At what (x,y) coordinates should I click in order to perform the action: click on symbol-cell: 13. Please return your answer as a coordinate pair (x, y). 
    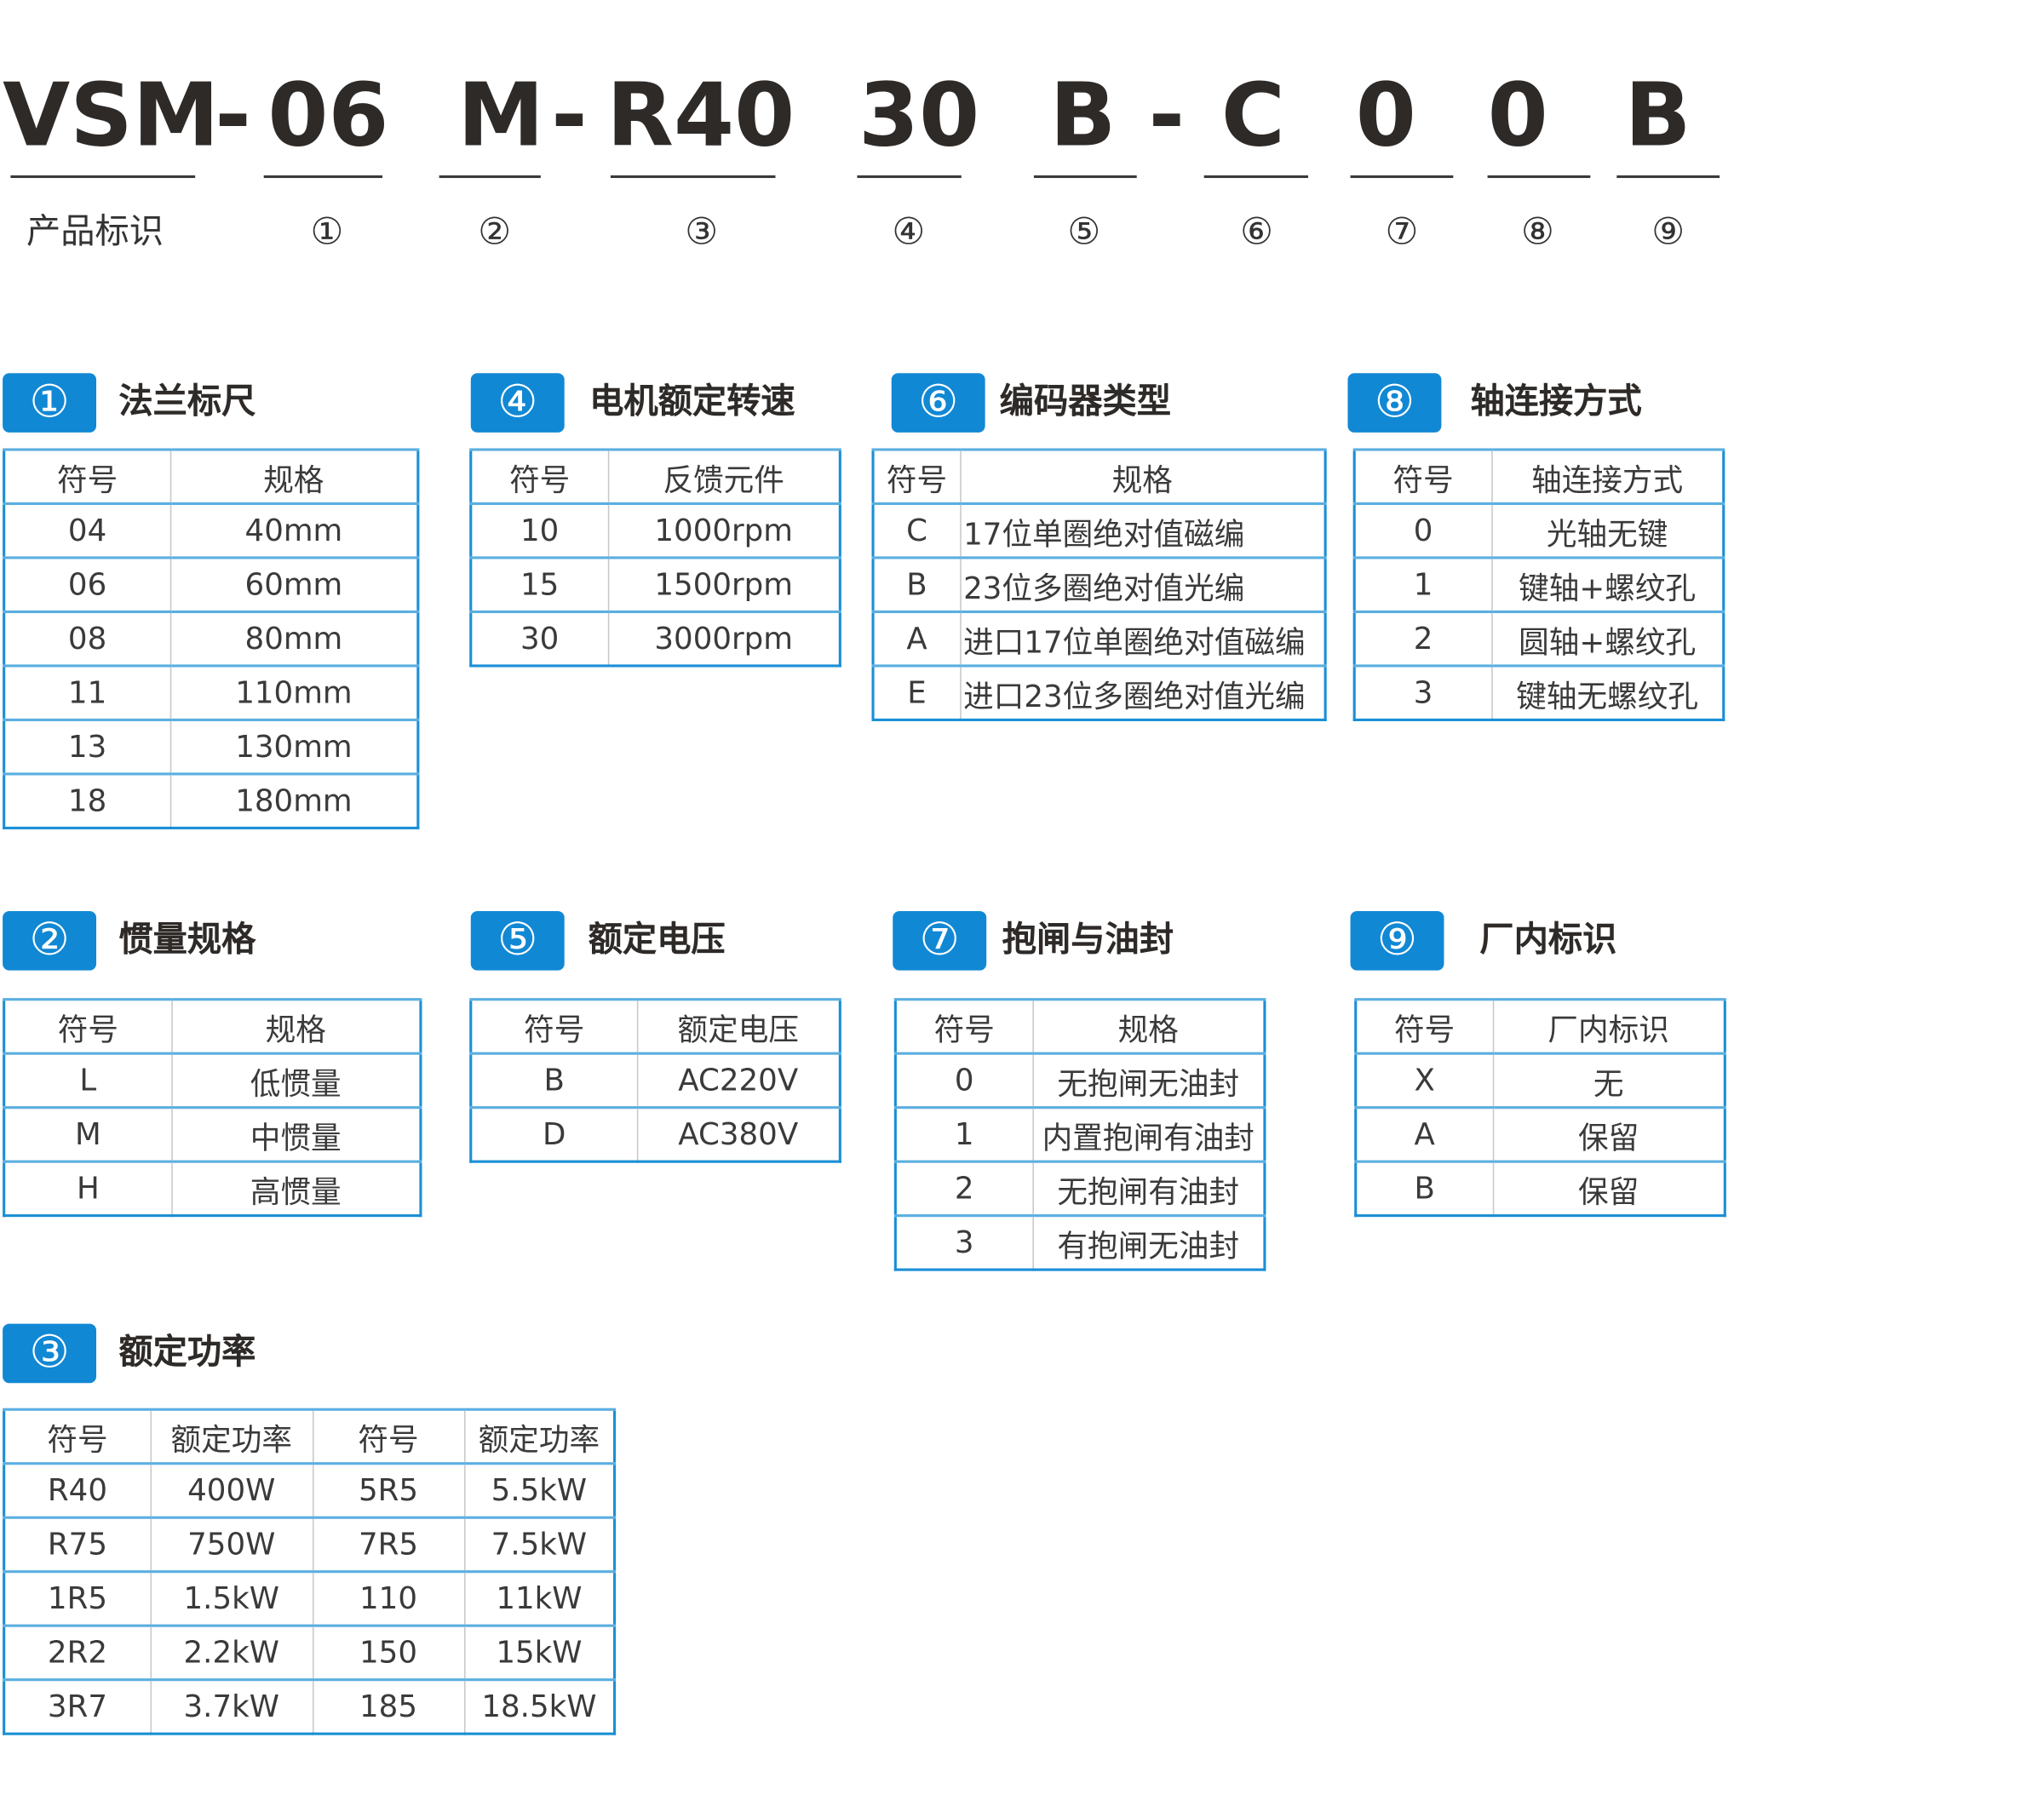
    Looking at the image, I should click on (86, 746).